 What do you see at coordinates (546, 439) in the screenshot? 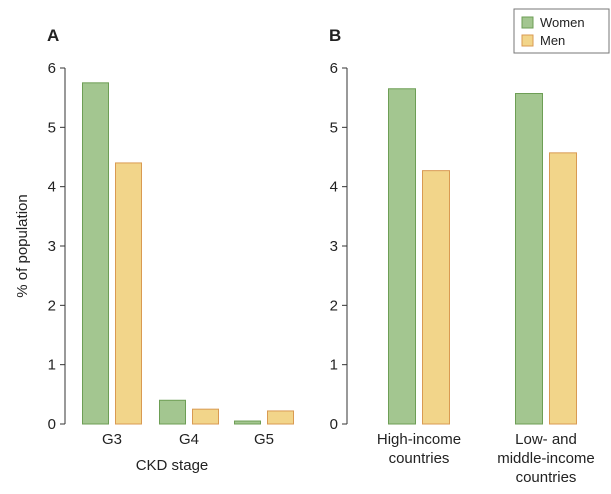
I see `x-tick-label: Low- and` at bounding box center [546, 439].